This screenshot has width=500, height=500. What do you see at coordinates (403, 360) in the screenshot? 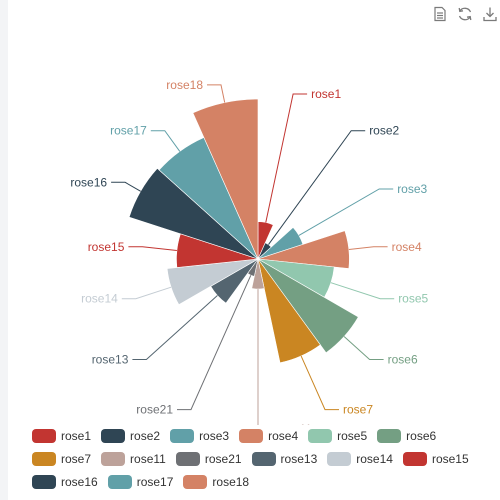
I see `slice-label-rose6: rose6` at bounding box center [403, 360].